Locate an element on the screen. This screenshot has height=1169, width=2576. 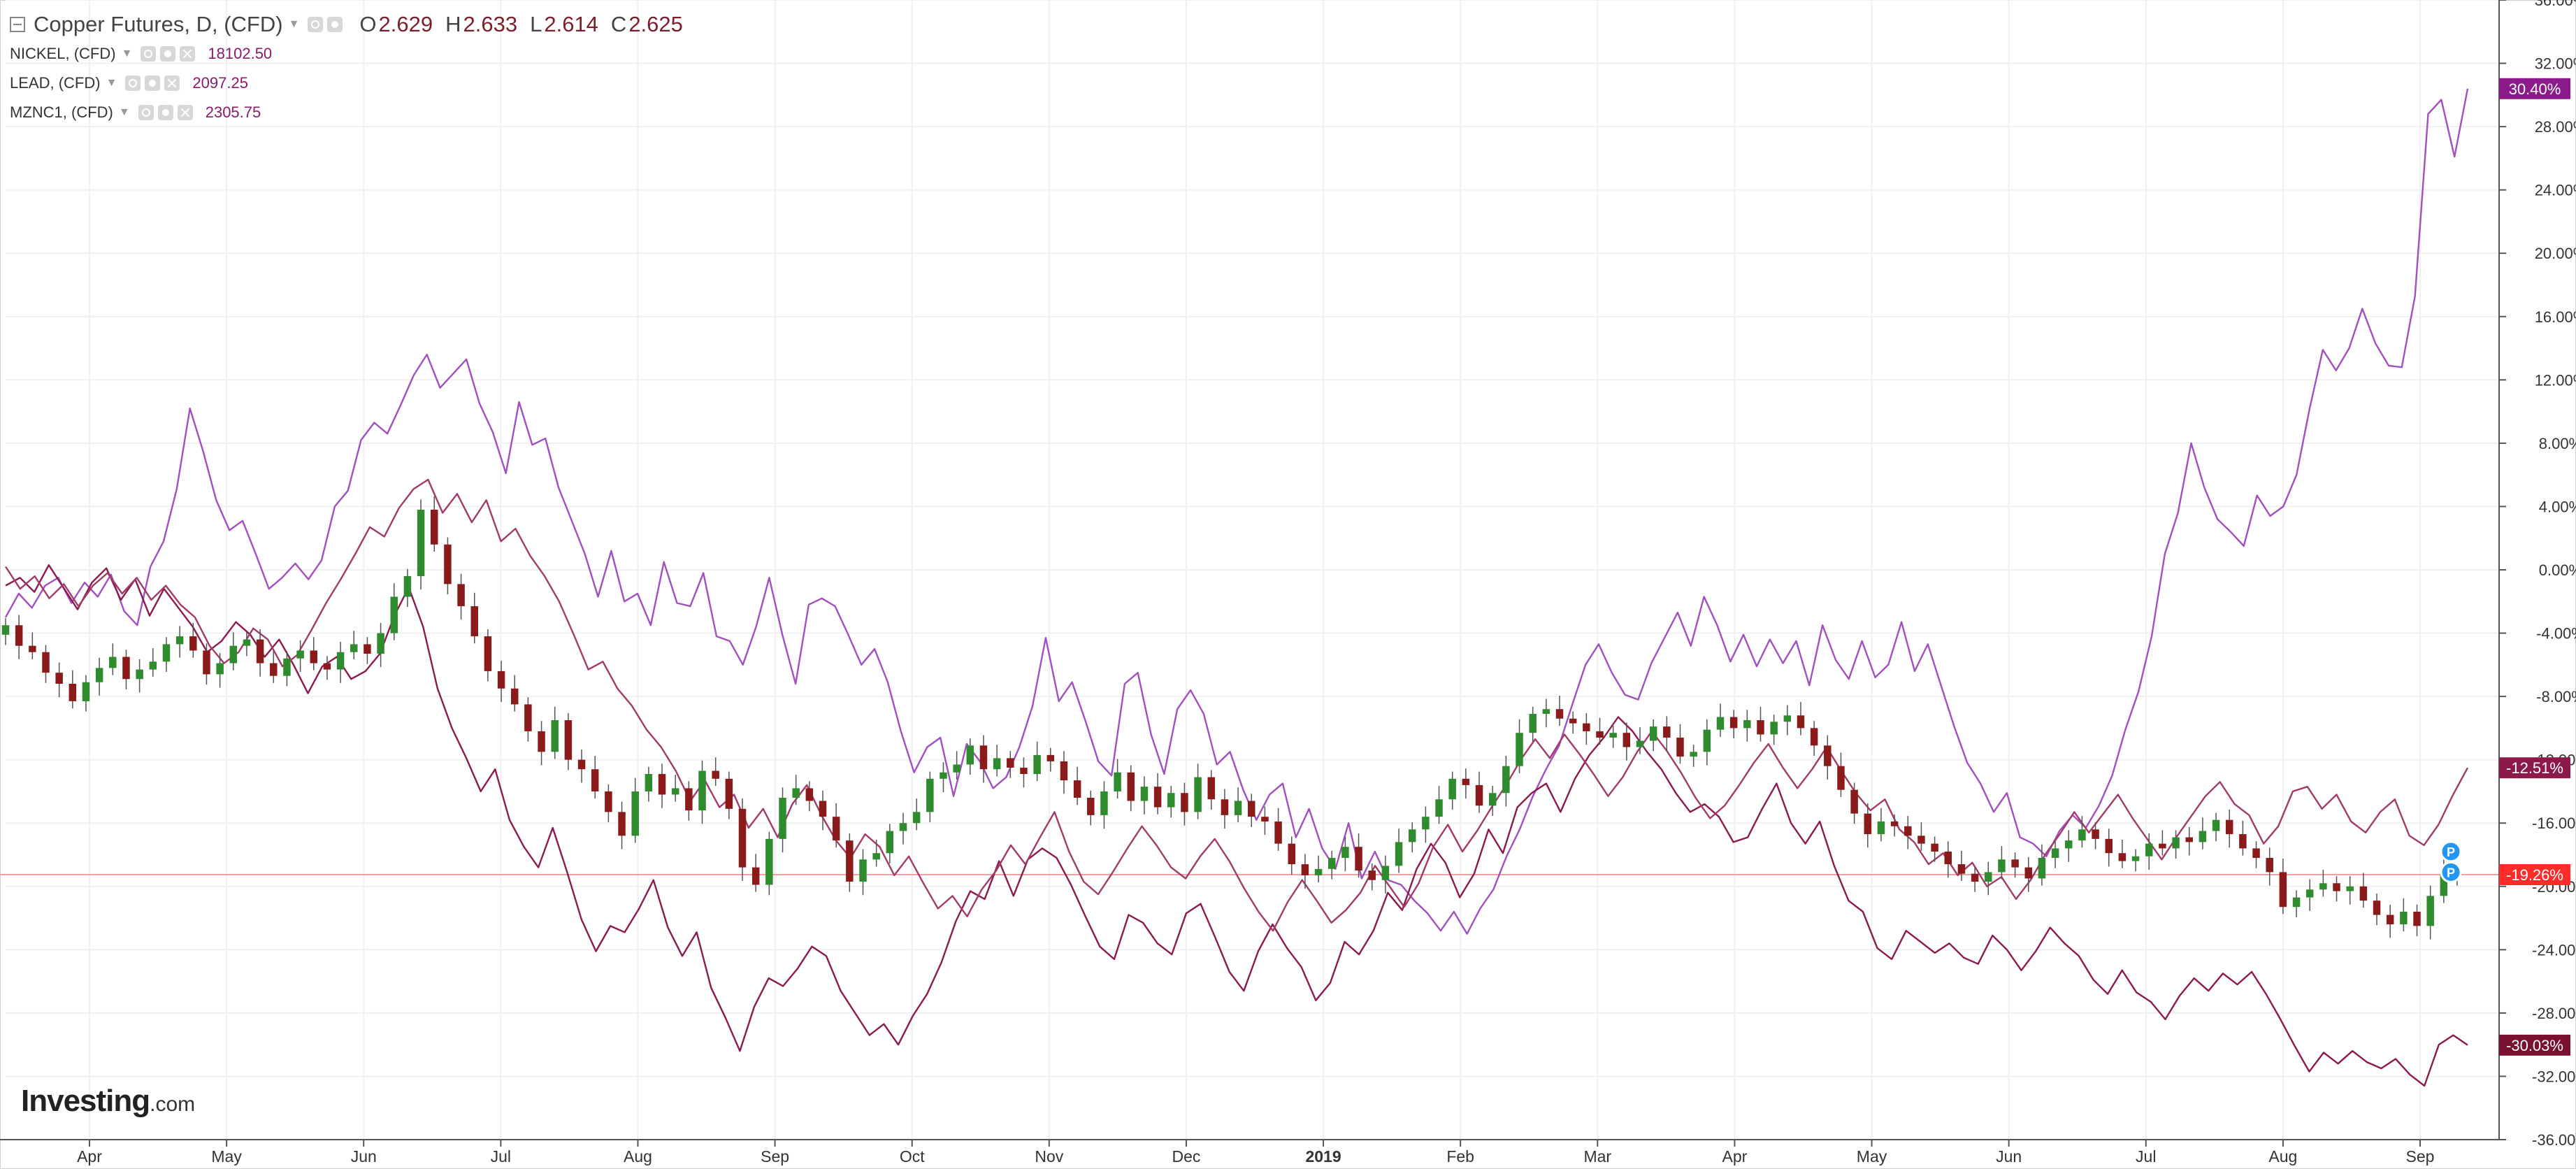
main-series-name: Copper Futures, D, (CFD) is located at coordinates (158, 24).